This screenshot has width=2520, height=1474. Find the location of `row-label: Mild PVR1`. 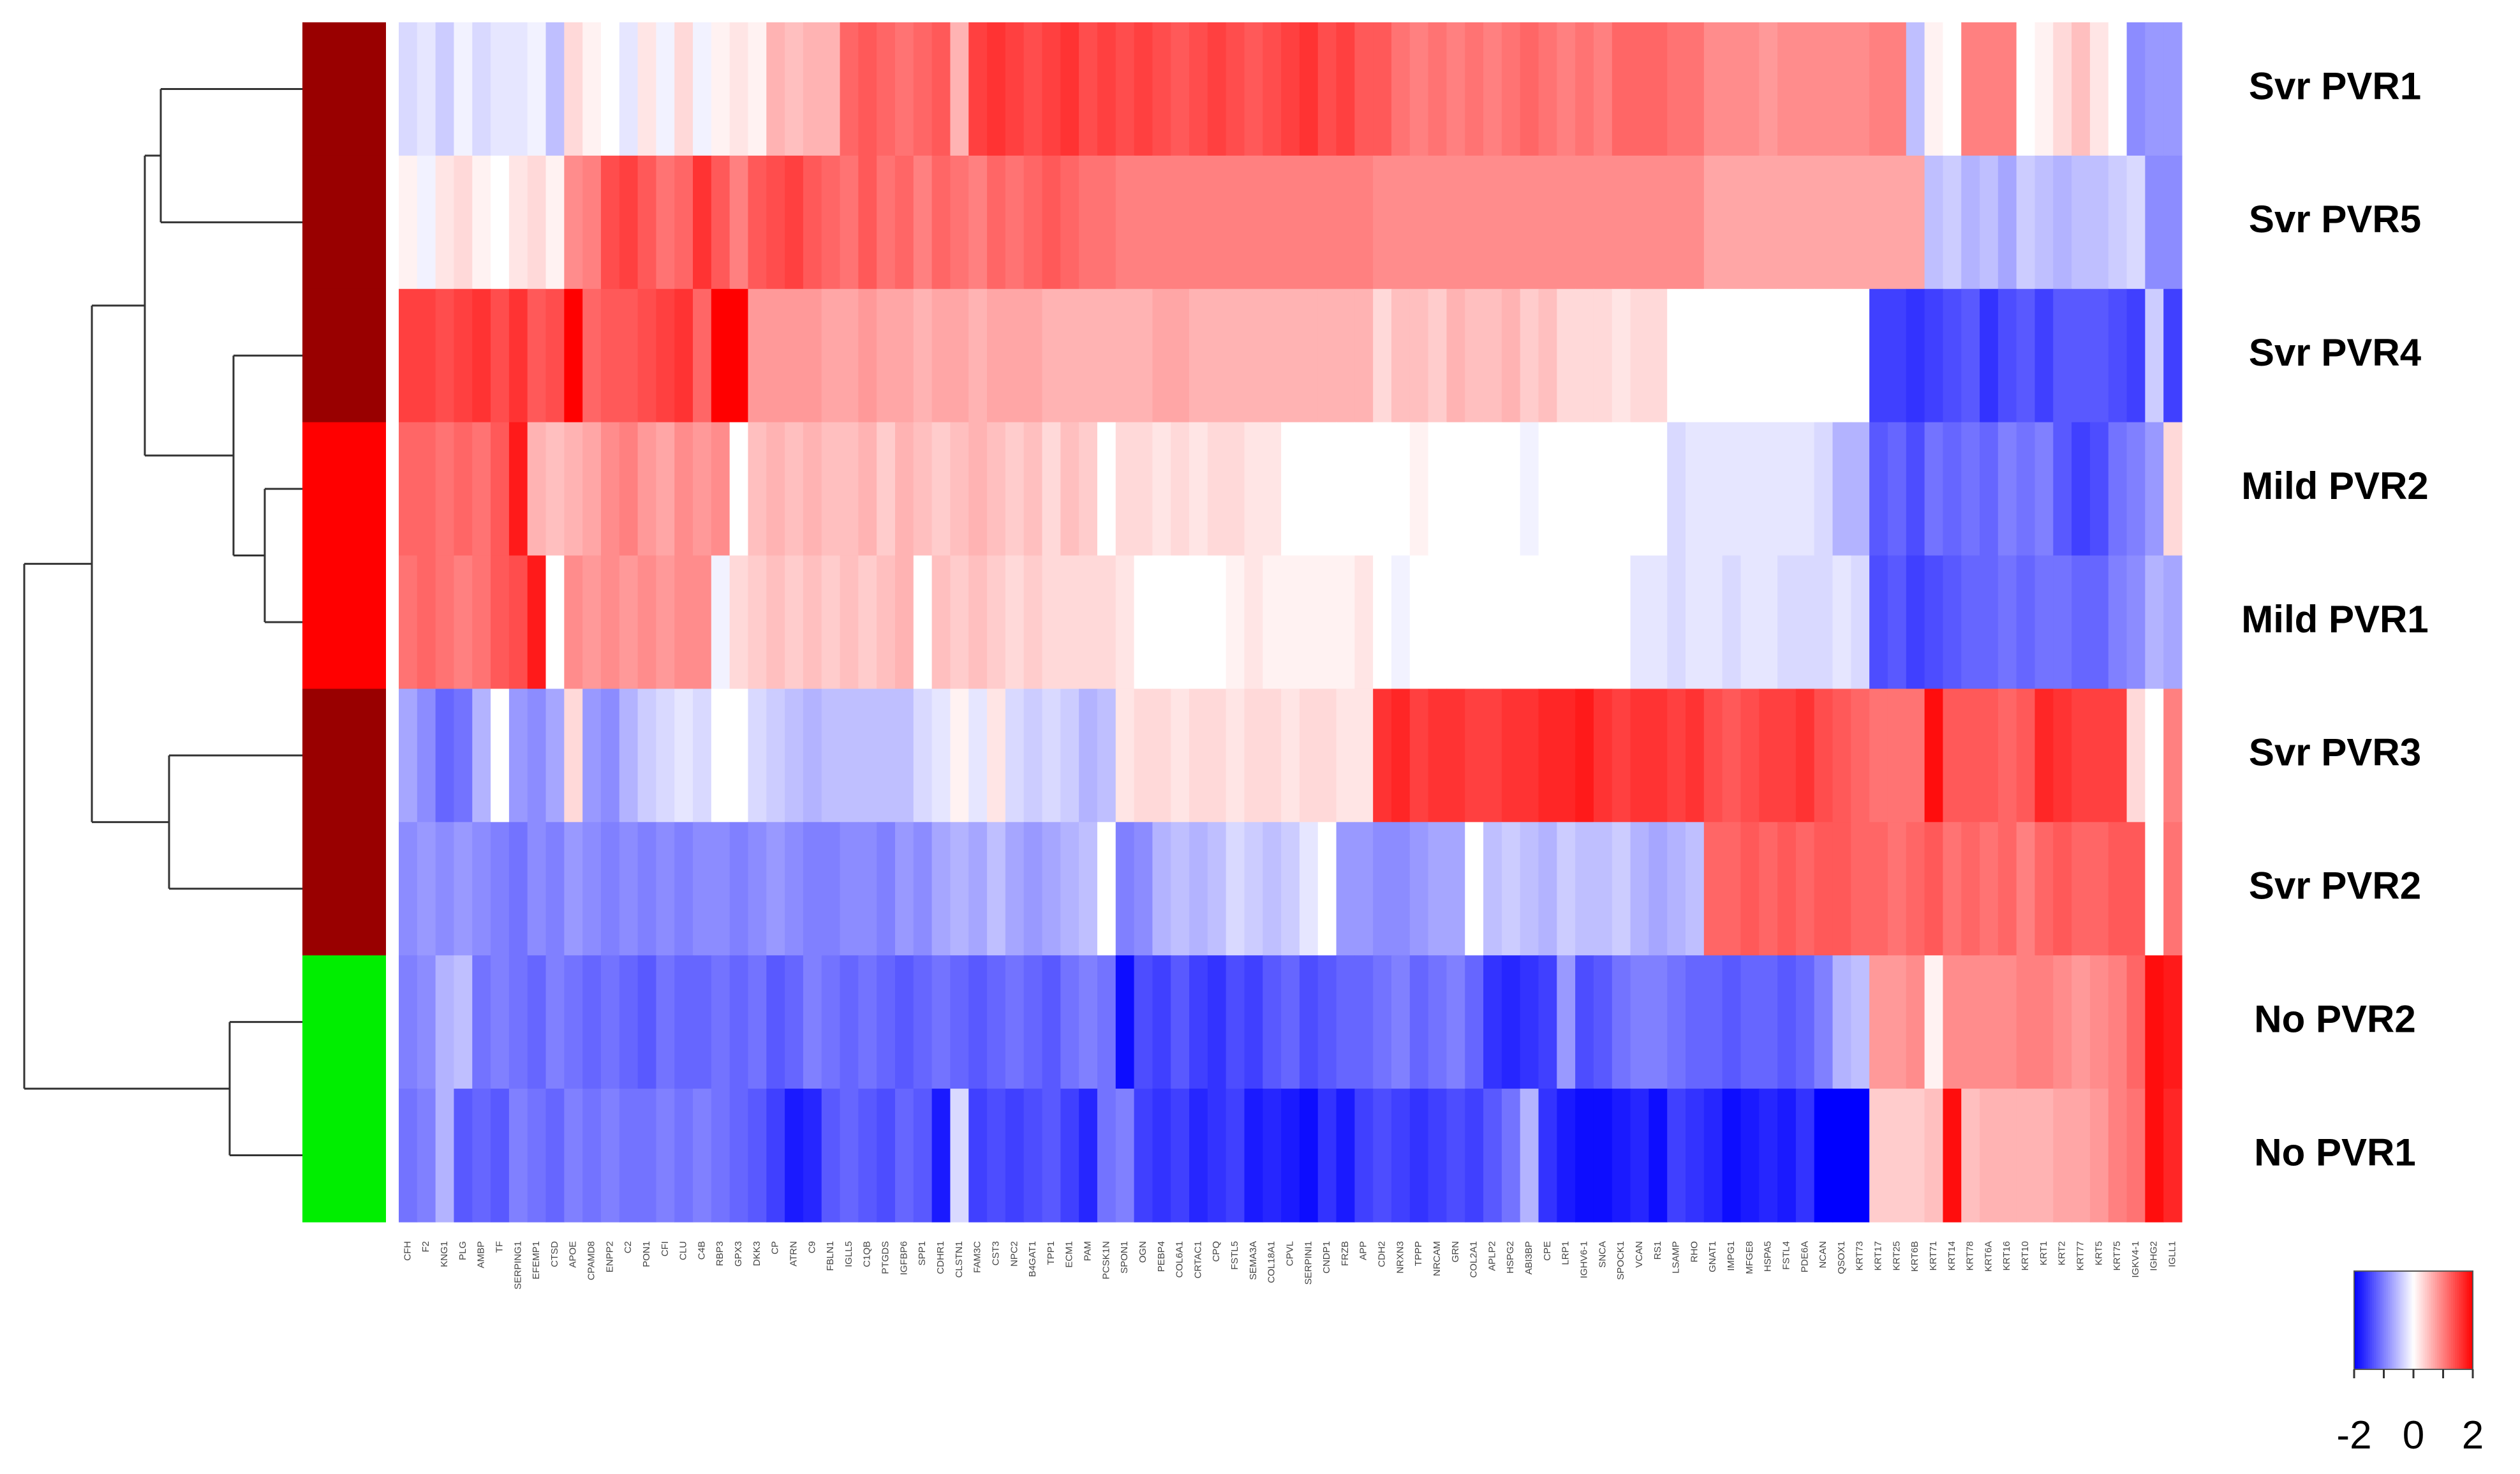

row-label: Mild PVR1 is located at coordinates (2334, 619).